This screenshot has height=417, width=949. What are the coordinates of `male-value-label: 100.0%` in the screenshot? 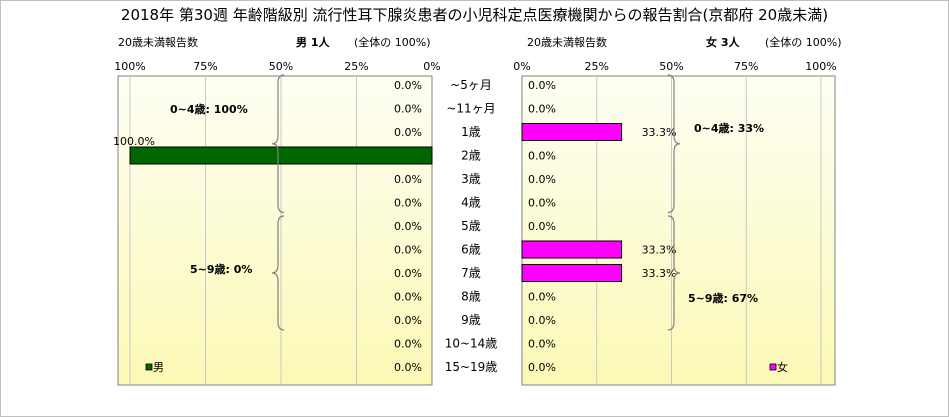 It's located at (134, 141).